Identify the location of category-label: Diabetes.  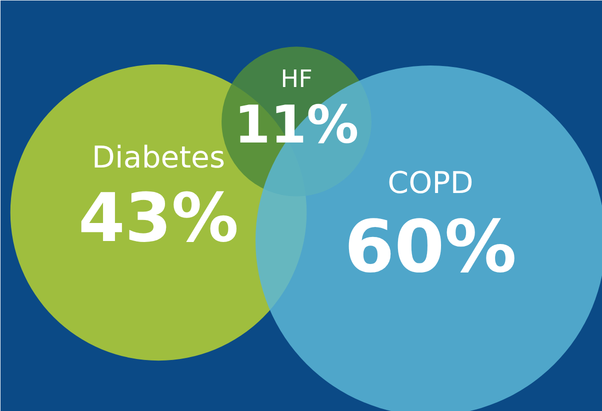
(159, 158).